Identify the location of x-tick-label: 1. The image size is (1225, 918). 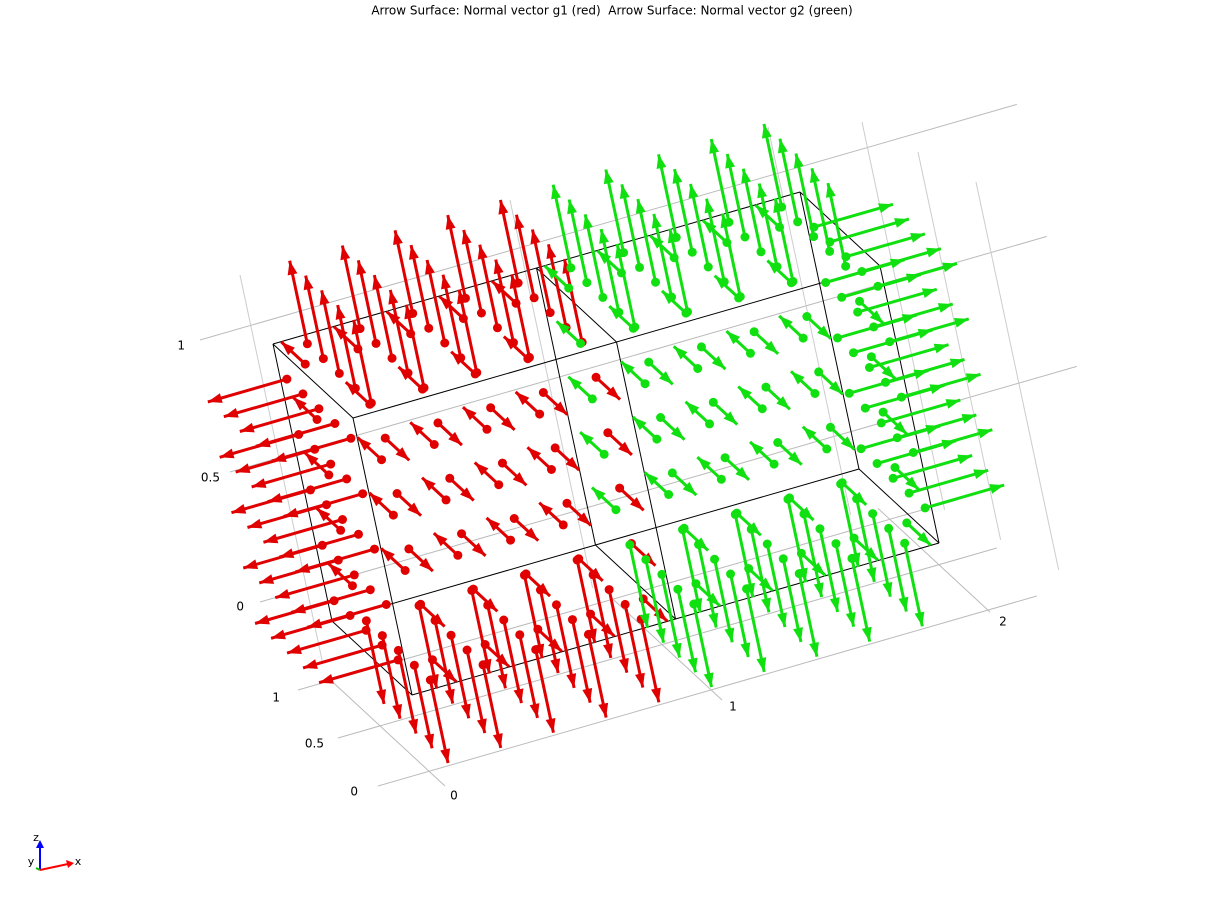
(733, 707).